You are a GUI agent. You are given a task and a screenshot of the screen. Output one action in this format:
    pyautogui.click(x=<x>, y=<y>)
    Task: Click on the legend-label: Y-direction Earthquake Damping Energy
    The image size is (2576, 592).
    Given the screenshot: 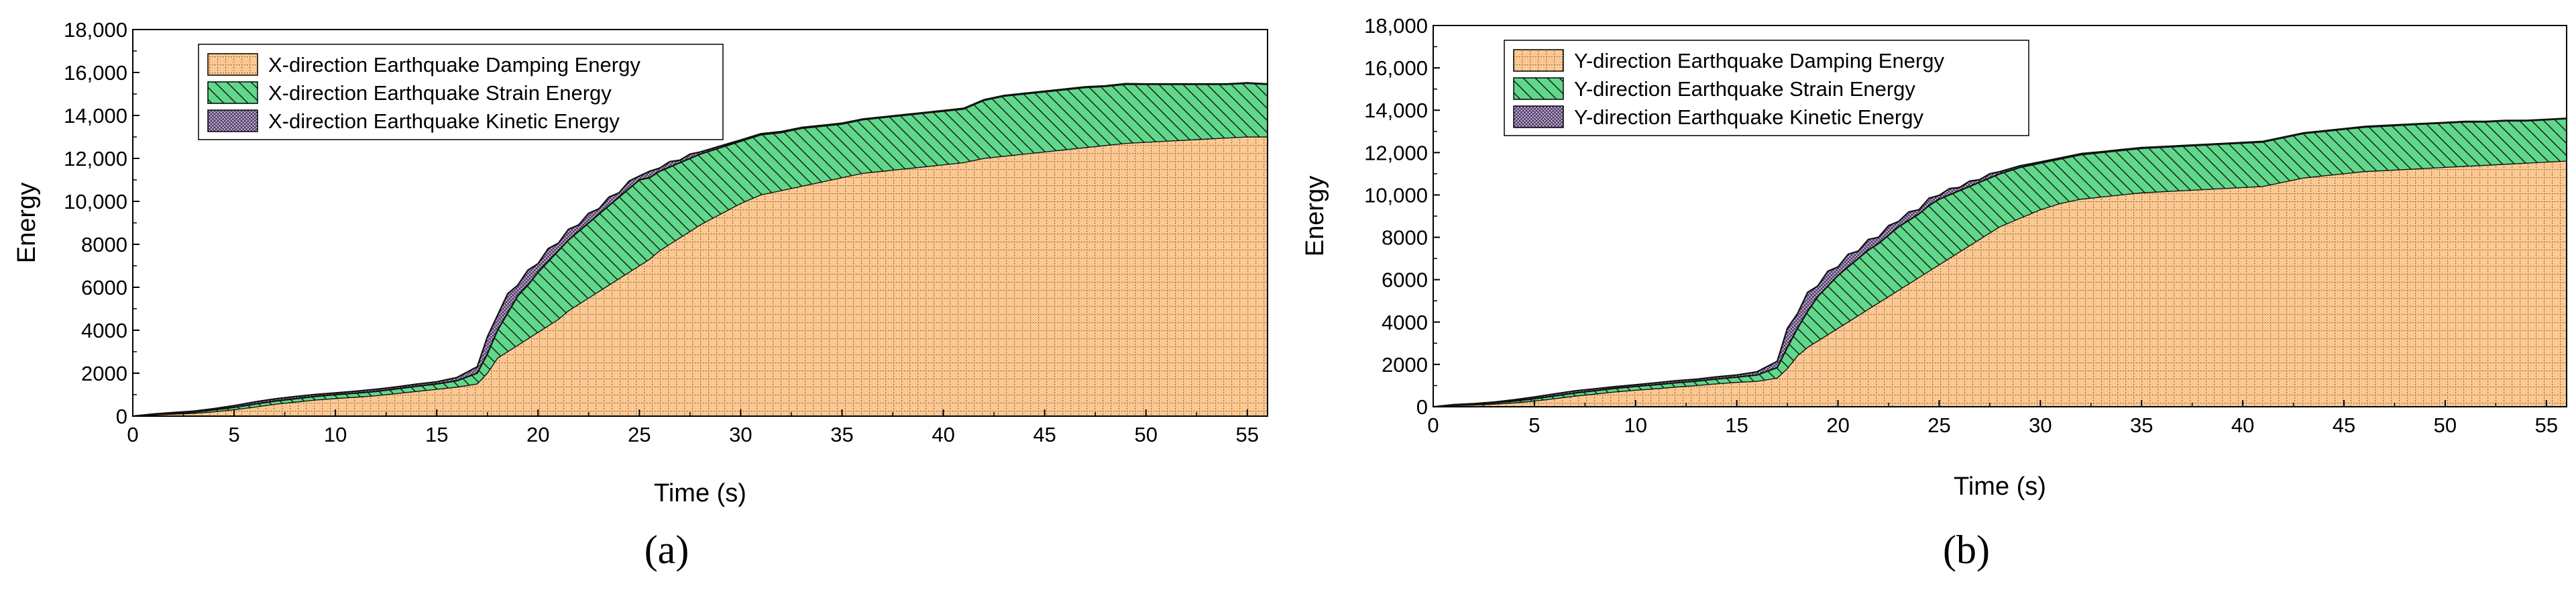 What is the action you would take?
    pyautogui.click(x=1759, y=60)
    